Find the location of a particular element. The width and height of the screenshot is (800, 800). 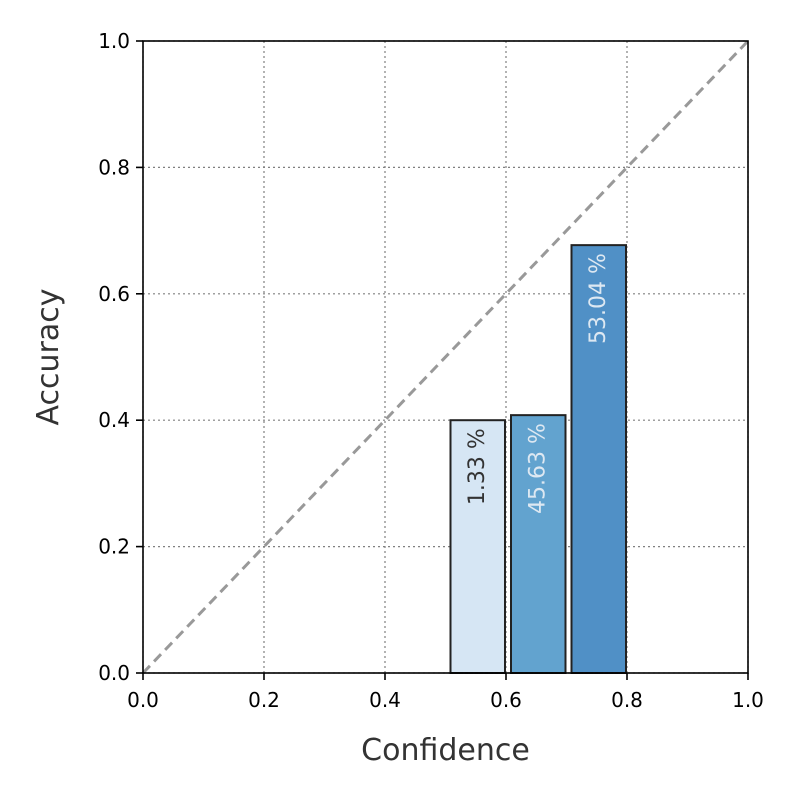

x-axis-label: Confidence is located at coordinates (445, 750).